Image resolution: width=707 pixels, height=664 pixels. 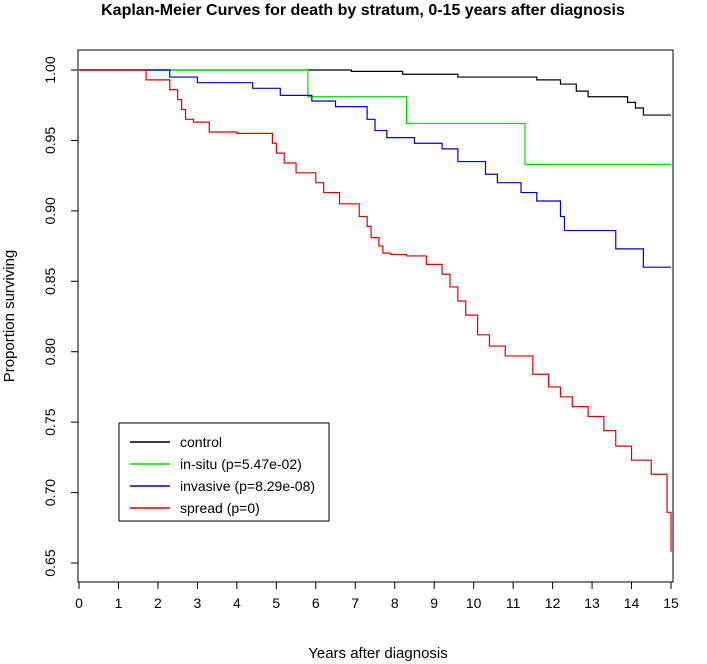 I want to click on legend-label-spread: spread (p=0), so click(x=220, y=508).